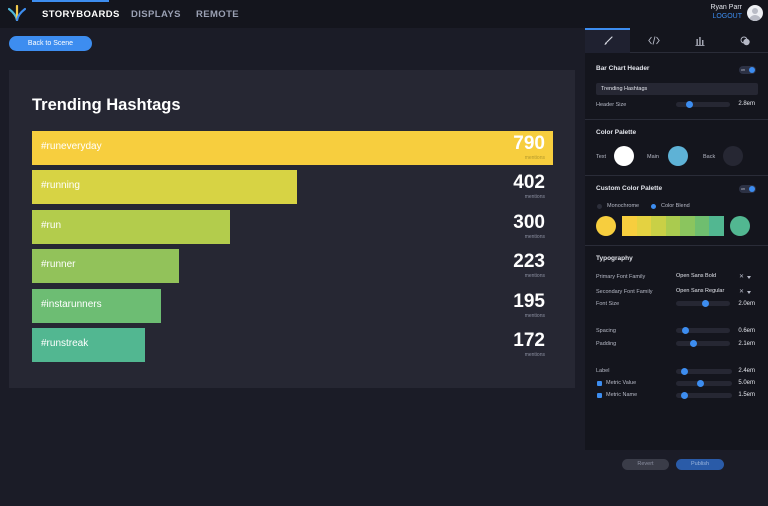 The image size is (768, 506). What do you see at coordinates (529, 340) in the screenshot?
I see `bar-value: 172` at bounding box center [529, 340].